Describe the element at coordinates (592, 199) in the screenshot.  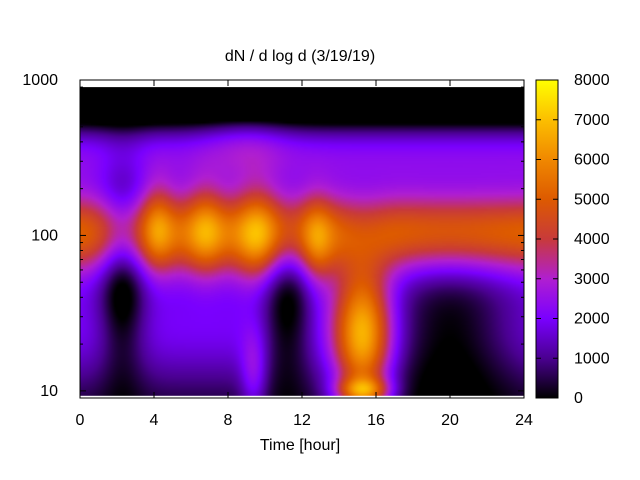
I see `colorbar-tick-label: 5000` at that location.